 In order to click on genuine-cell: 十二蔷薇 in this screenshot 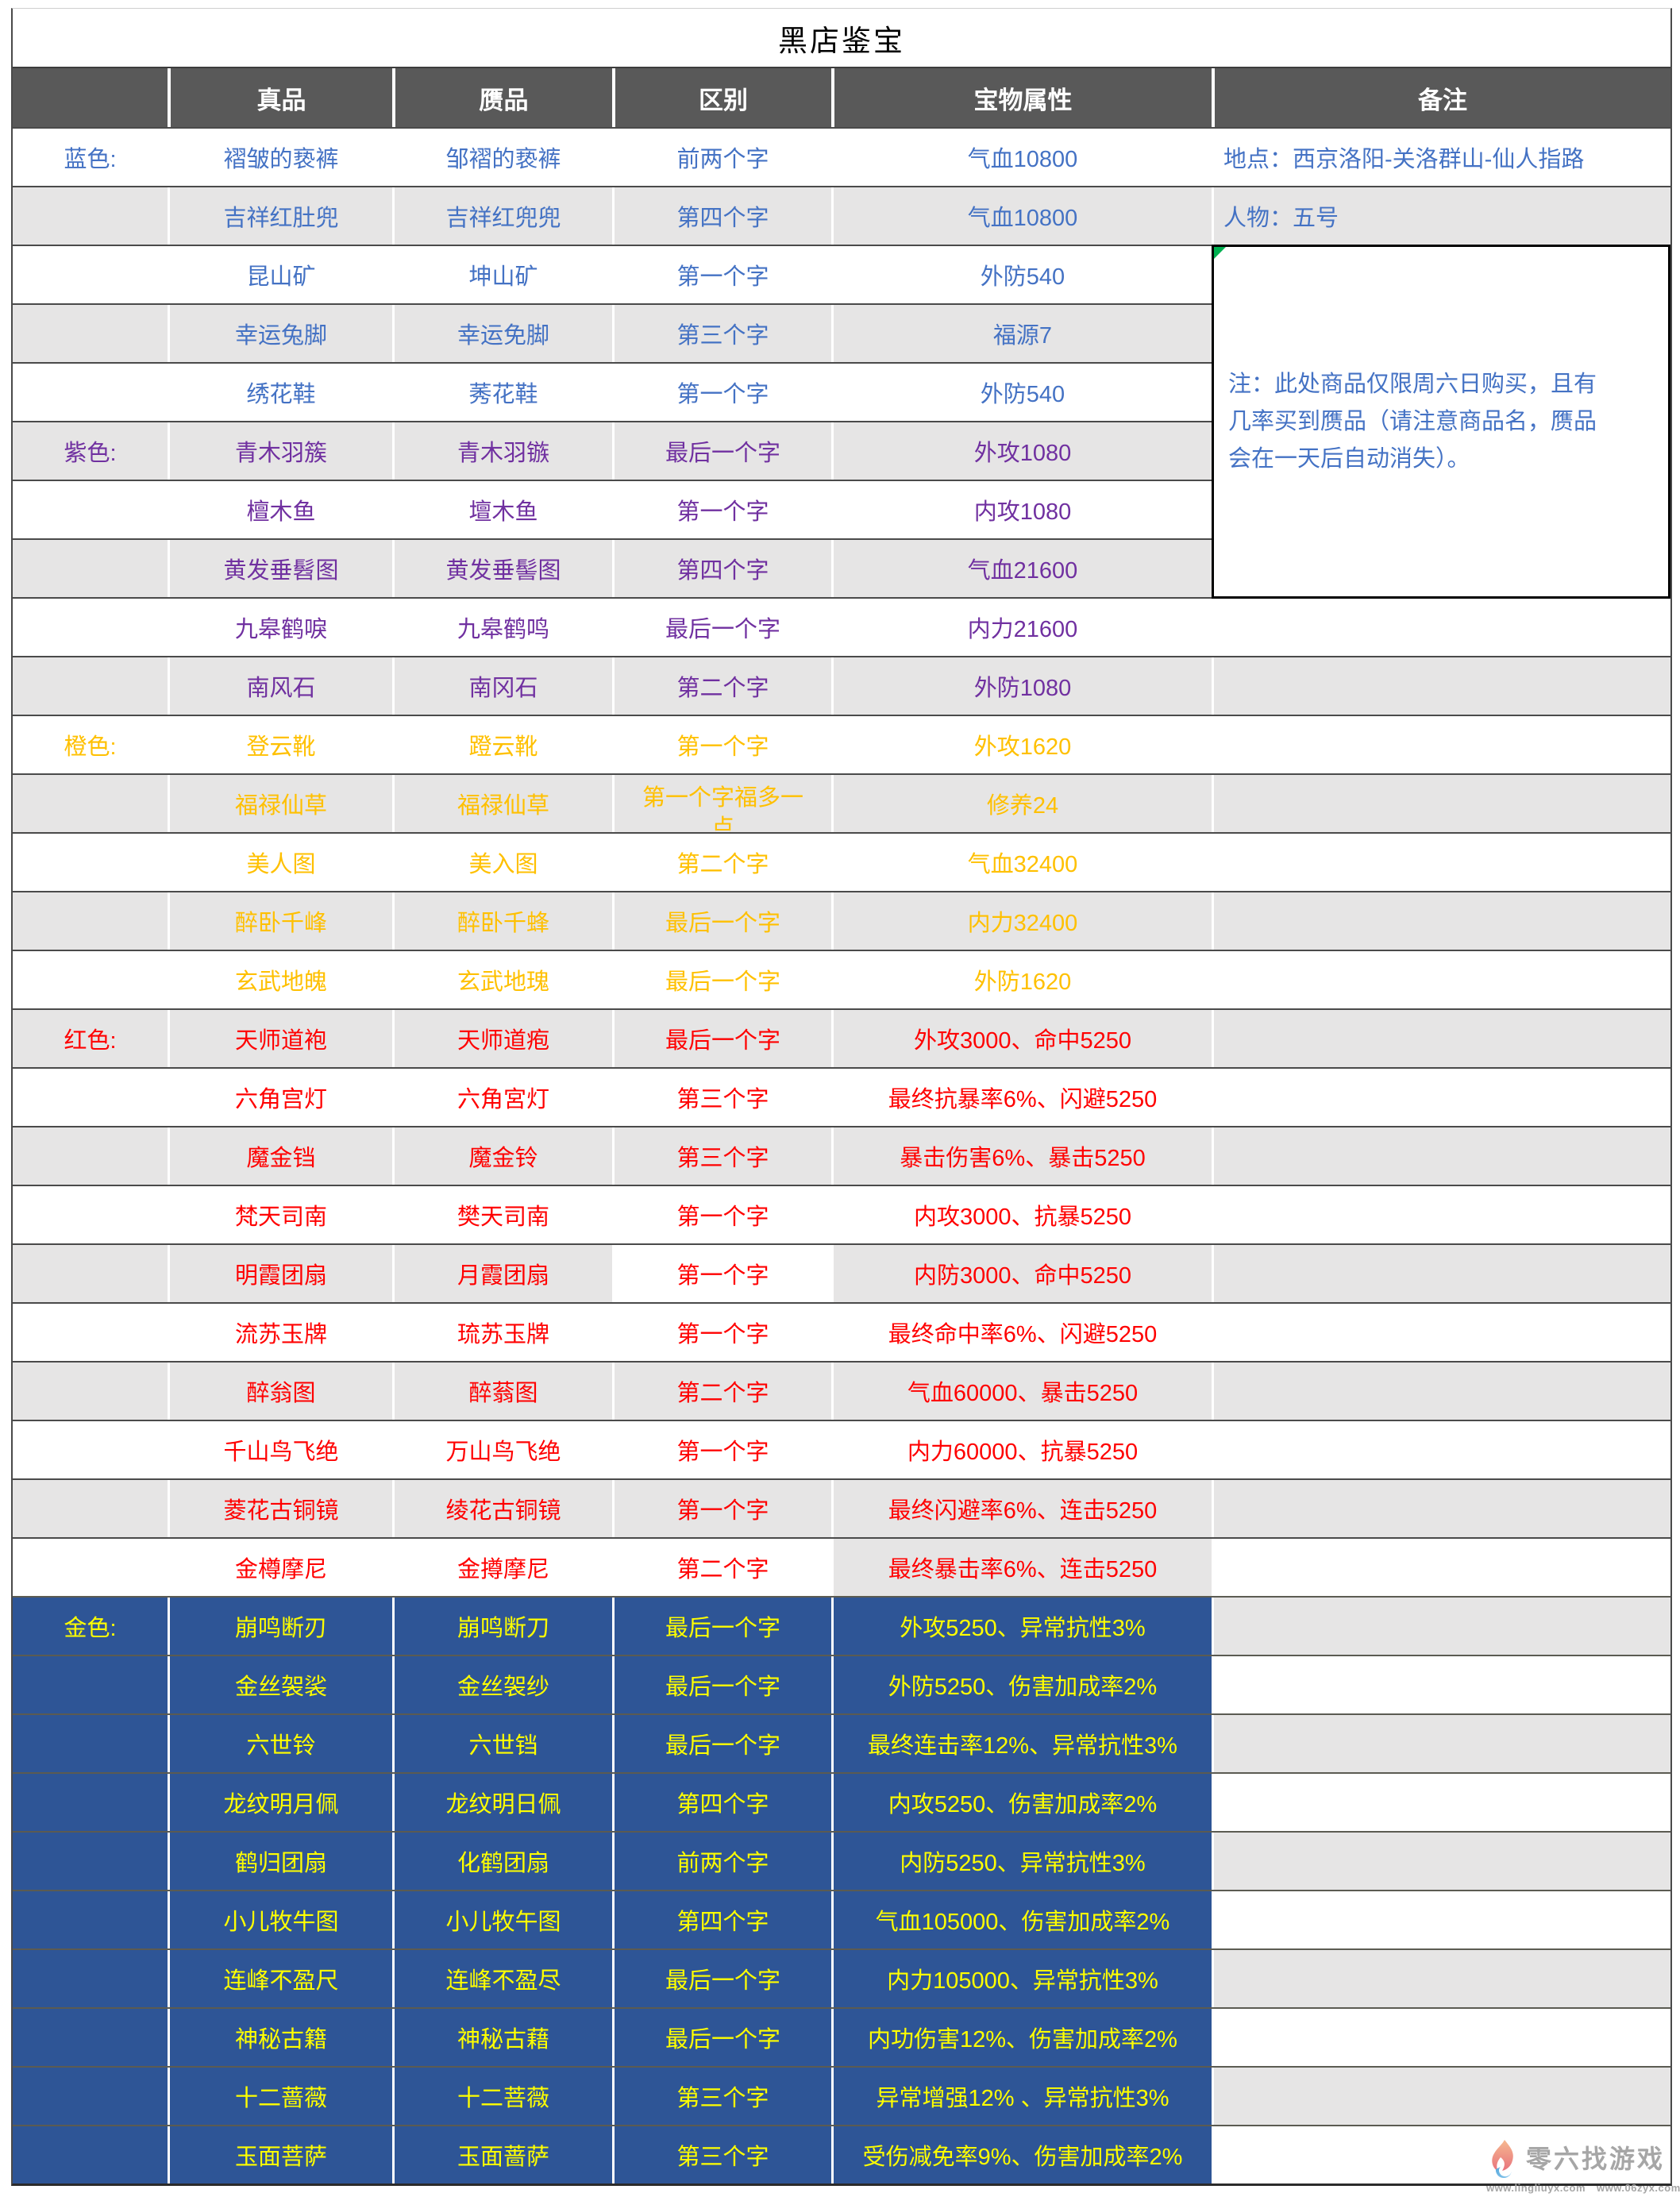, I will do `click(280, 2096)`.